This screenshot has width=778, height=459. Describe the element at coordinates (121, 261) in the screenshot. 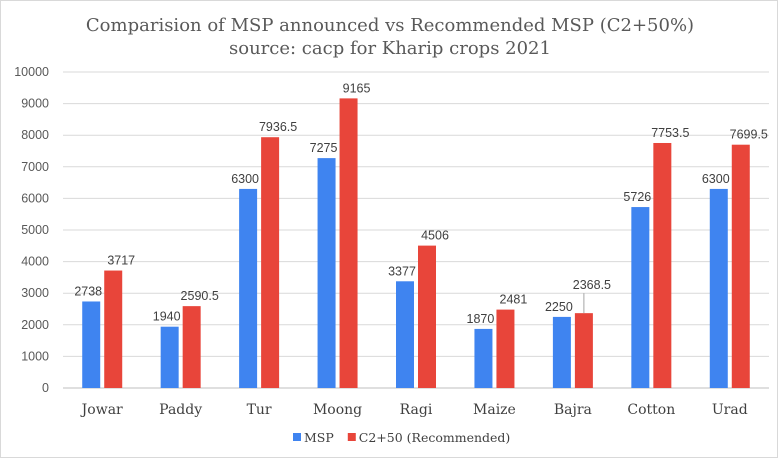

I see `data-label: 3717` at that location.